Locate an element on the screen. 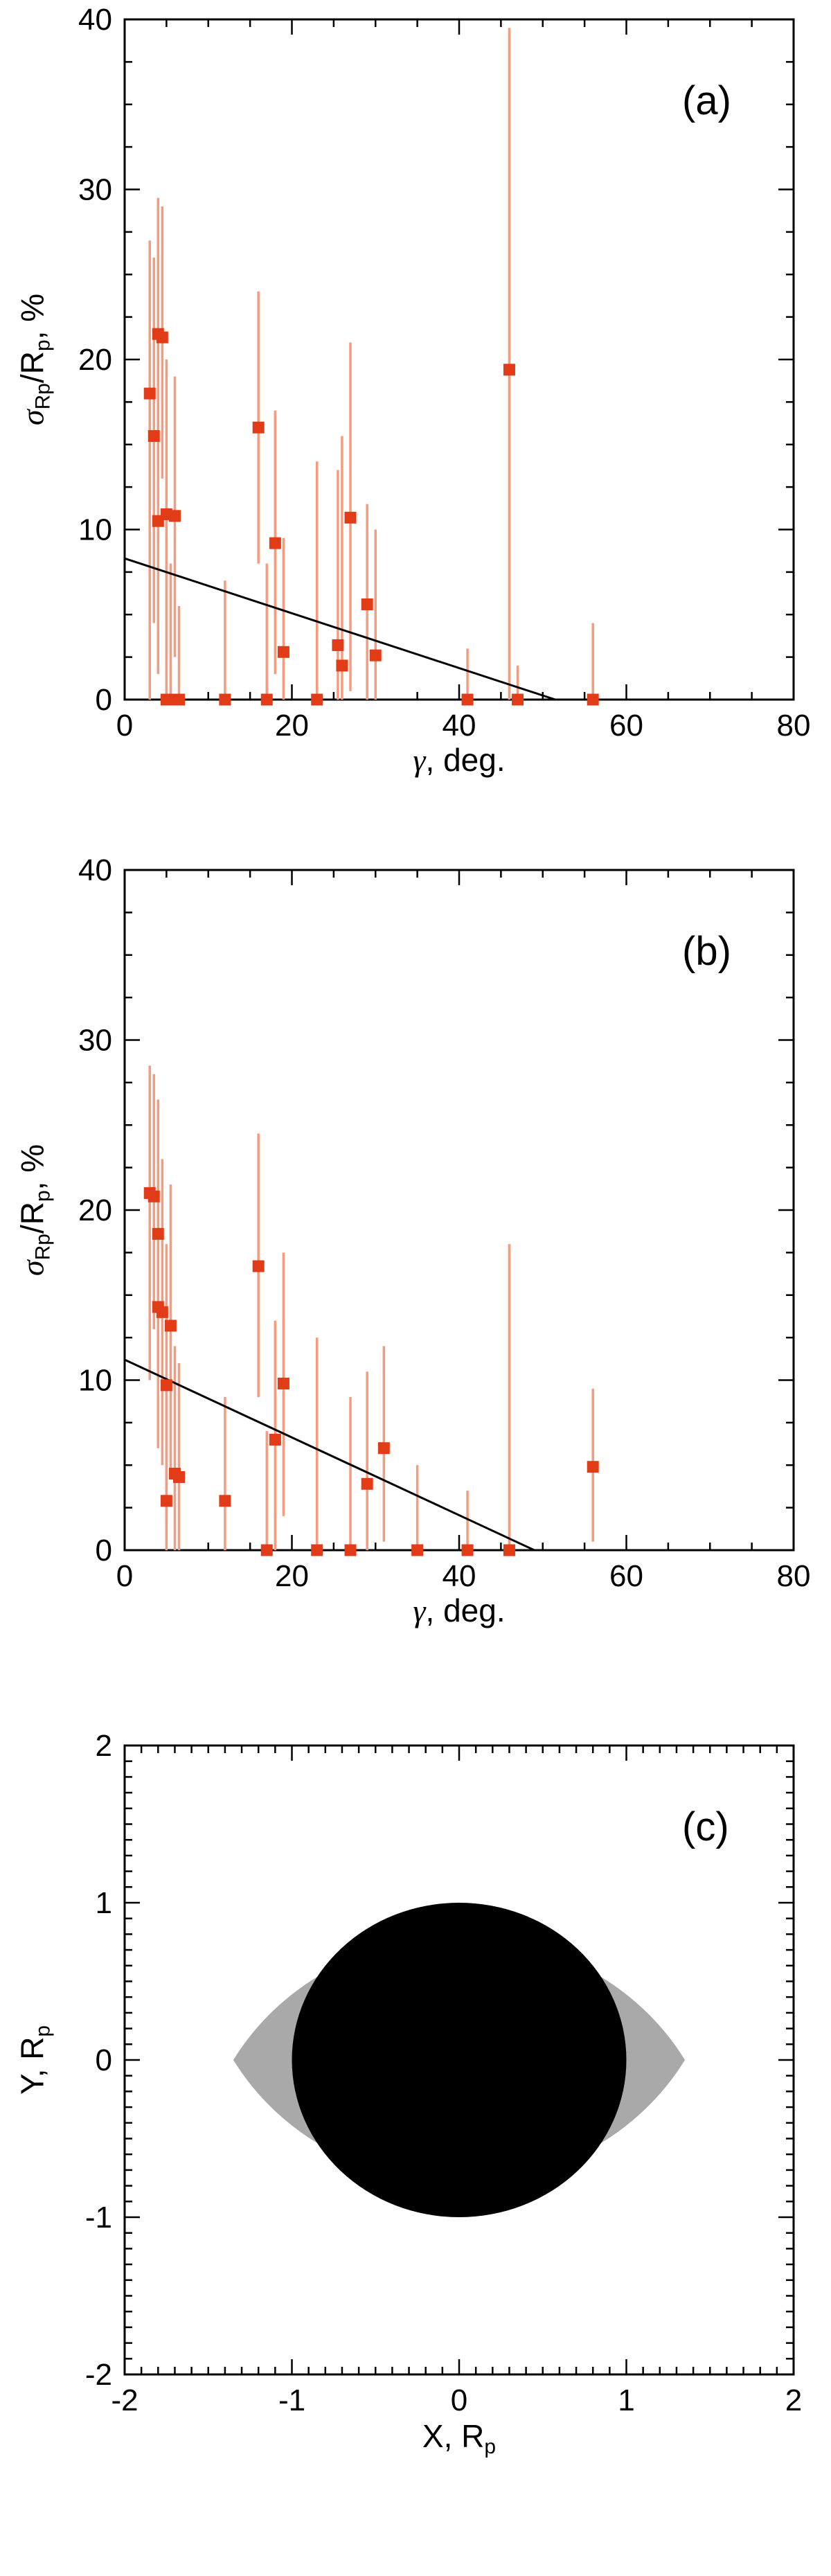 Image resolution: width=831 pixels, height=2576 pixels. panel-b-xaxis-title: γ, deg. is located at coordinates (459, 1611).